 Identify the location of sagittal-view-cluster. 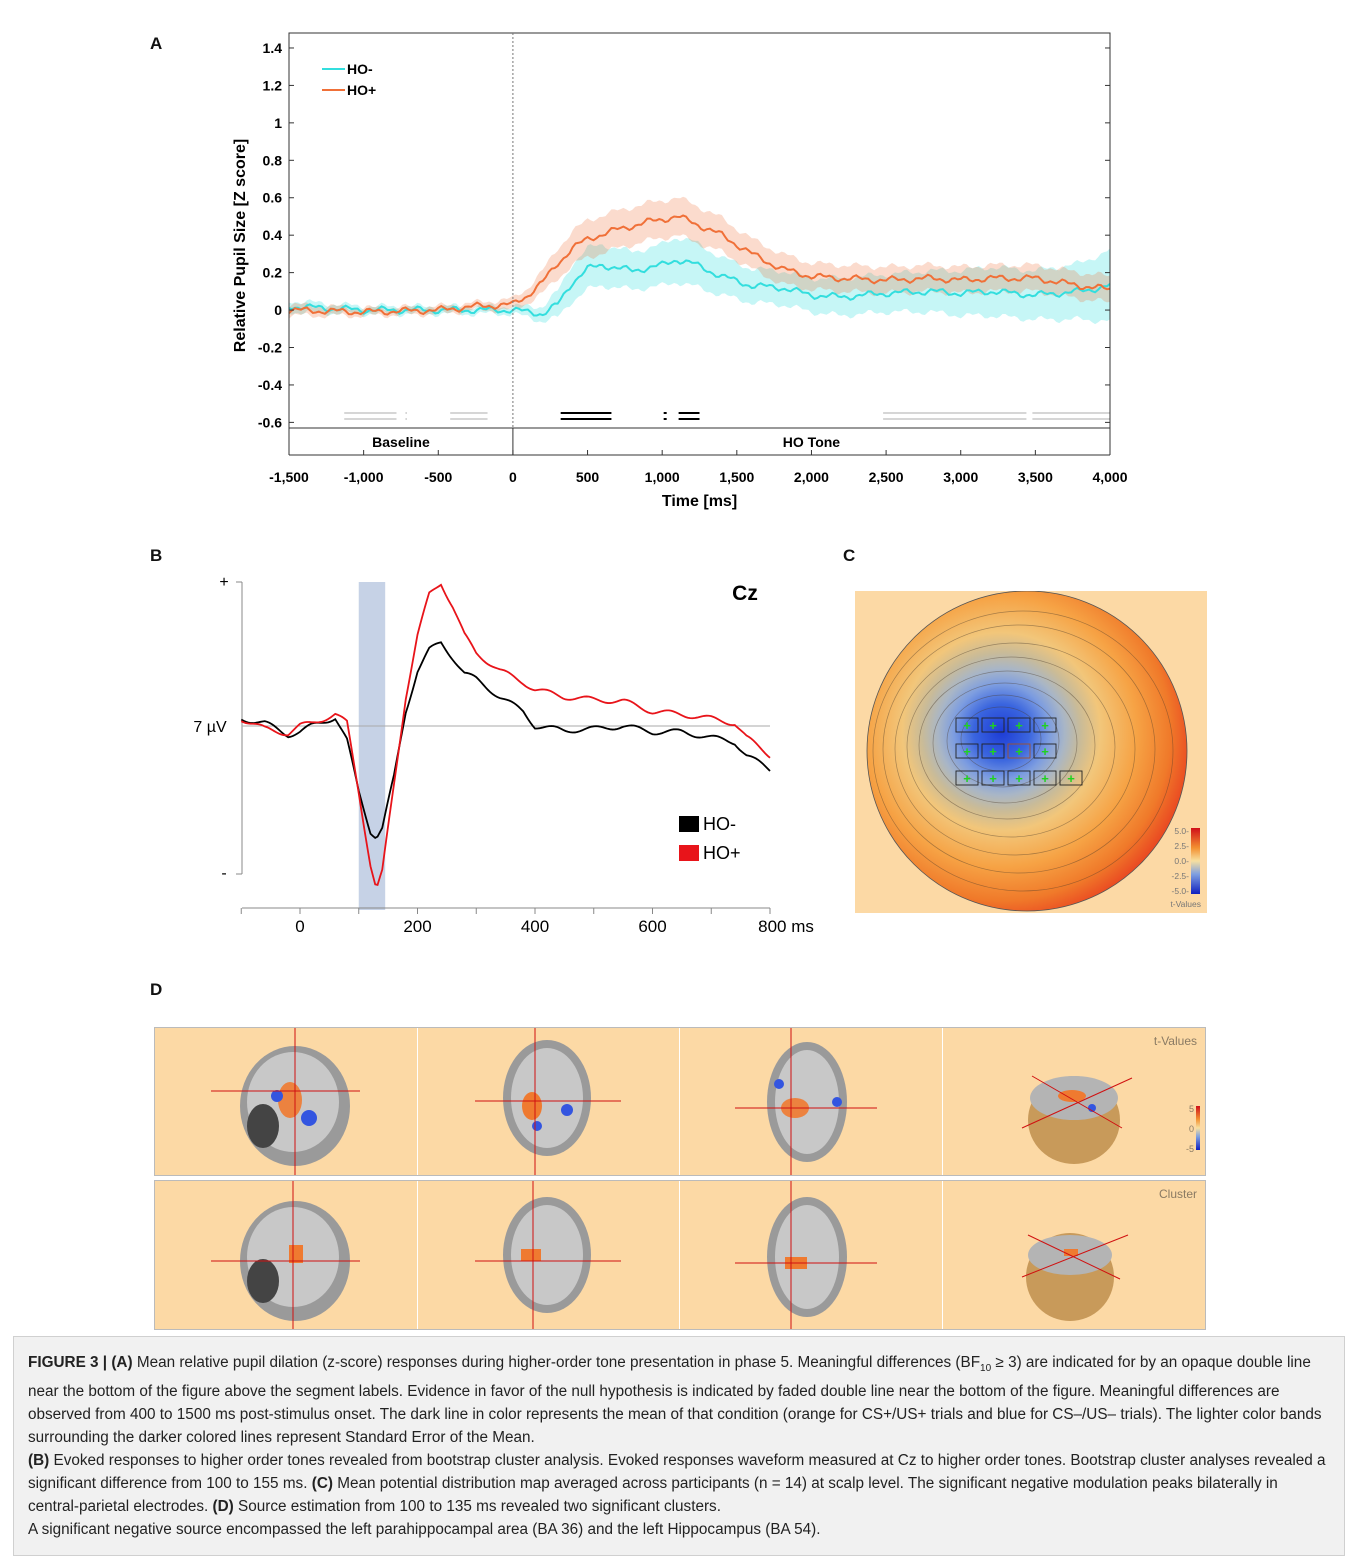
(286, 1255).